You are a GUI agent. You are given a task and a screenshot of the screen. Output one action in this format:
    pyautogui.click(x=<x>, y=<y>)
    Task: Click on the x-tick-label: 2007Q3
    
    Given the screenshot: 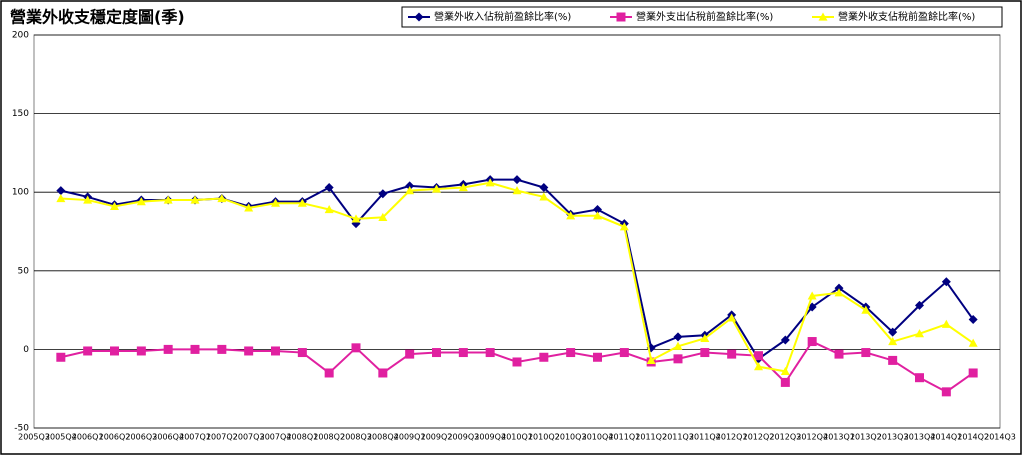 What is the action you would take?
    pyautogui.click(x=249, y=437)
    